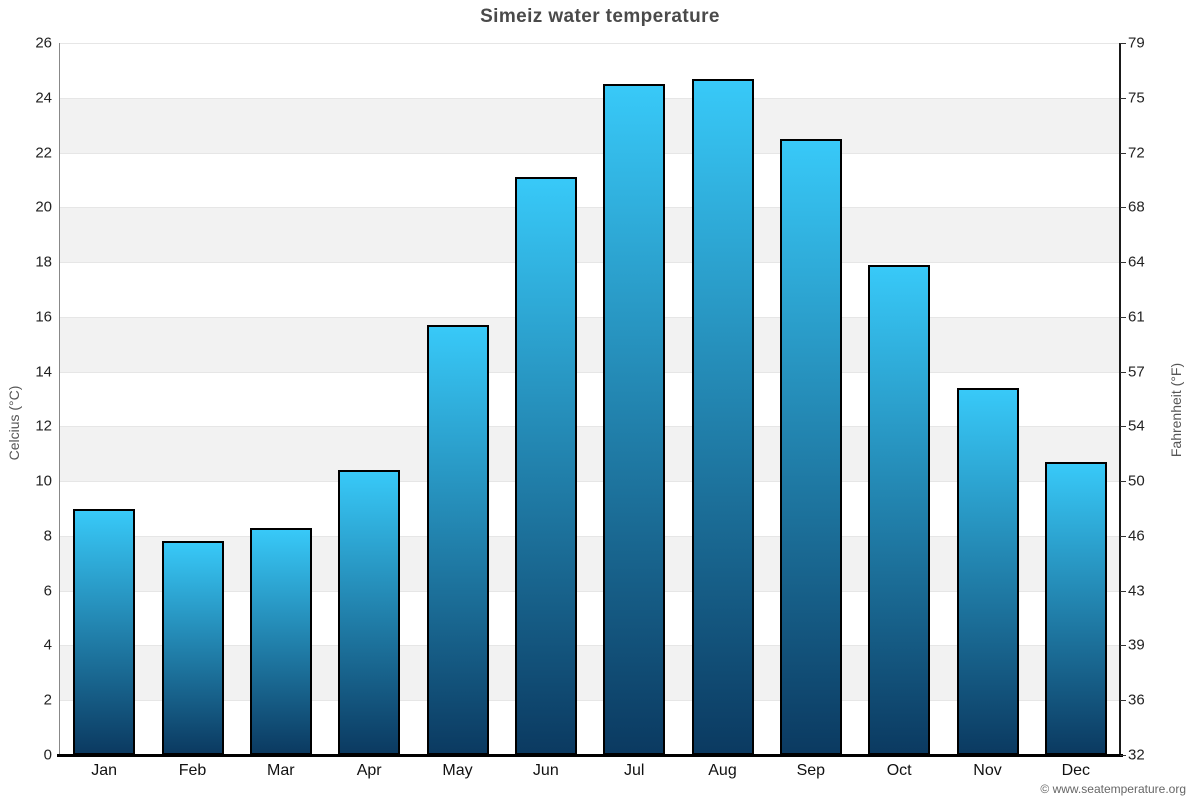 The width and height of the screenshot is (1200, 800). I want to click on bar-feb, so click(192, 648).